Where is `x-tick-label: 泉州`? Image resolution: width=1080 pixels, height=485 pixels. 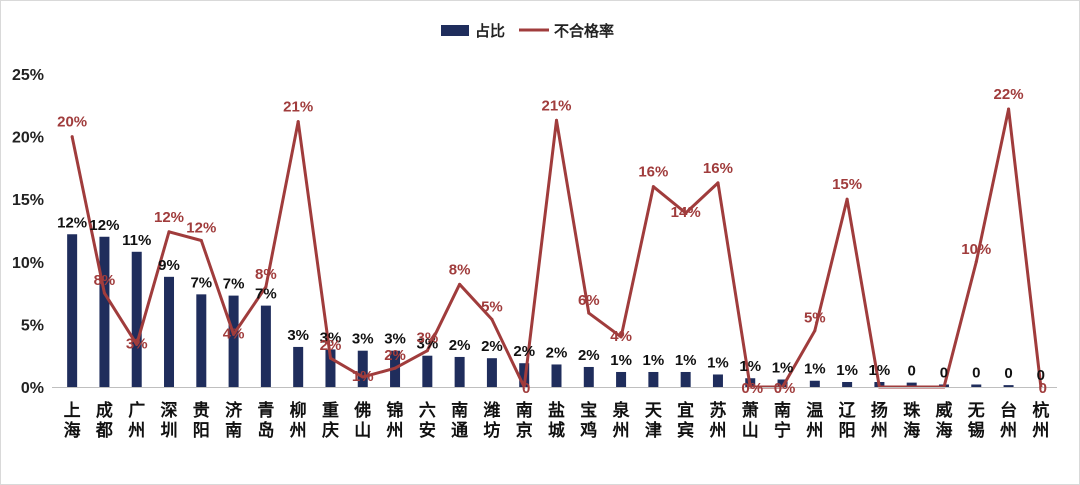 x-tick-label: 泉州 is located at coordinates (621, 420).